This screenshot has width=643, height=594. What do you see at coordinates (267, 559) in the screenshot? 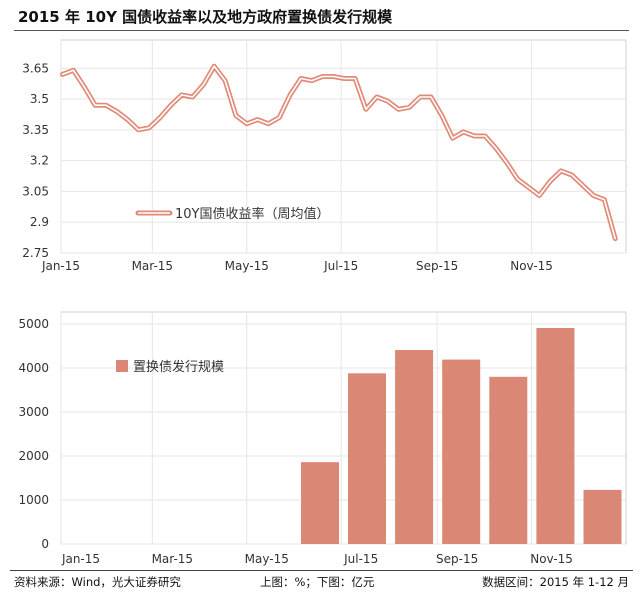
I see `bar-x-tick-label: May-15` at bounding box center [267, 559].